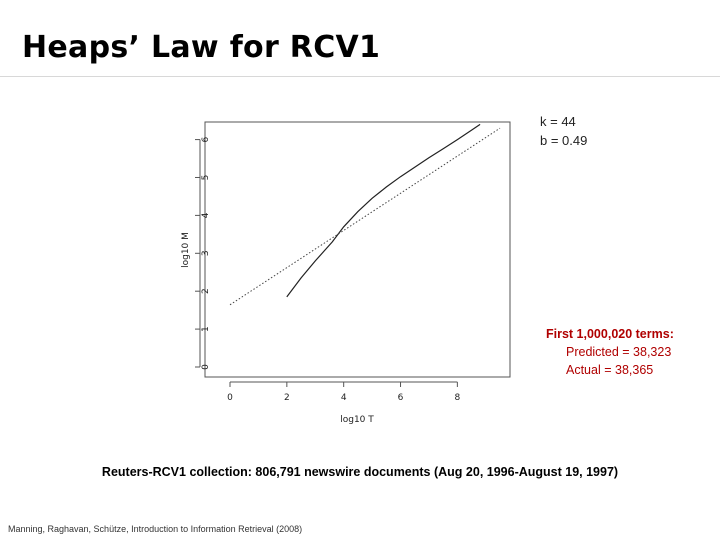 This screenshot has height=540, width=720. Describe the element at coordinates (206, 367) in the screenshot. I see `y-tick-label: 0` at that location.